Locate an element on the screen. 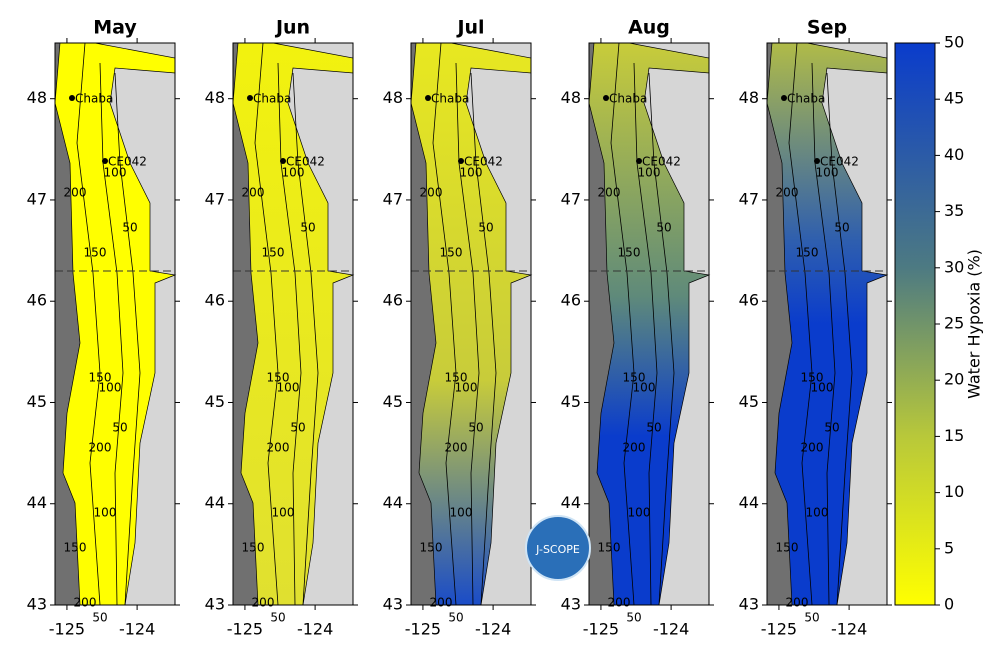 This screenshot has width=1000, height=659. logo: J-SCOPE is located at coordinates (558, 548).